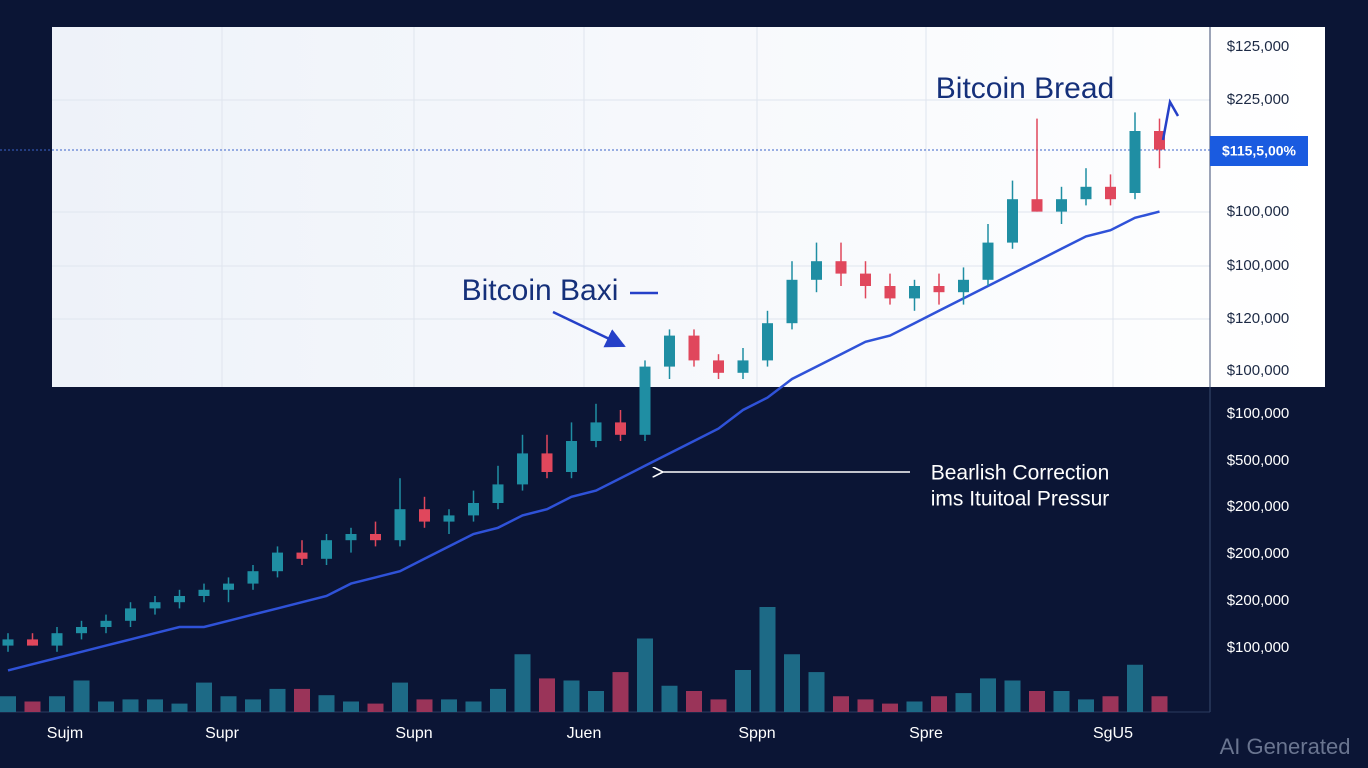 The width and height of the screenshot is (1368, 768). I want to click on x-label: SgU5, so click(1113, 733).